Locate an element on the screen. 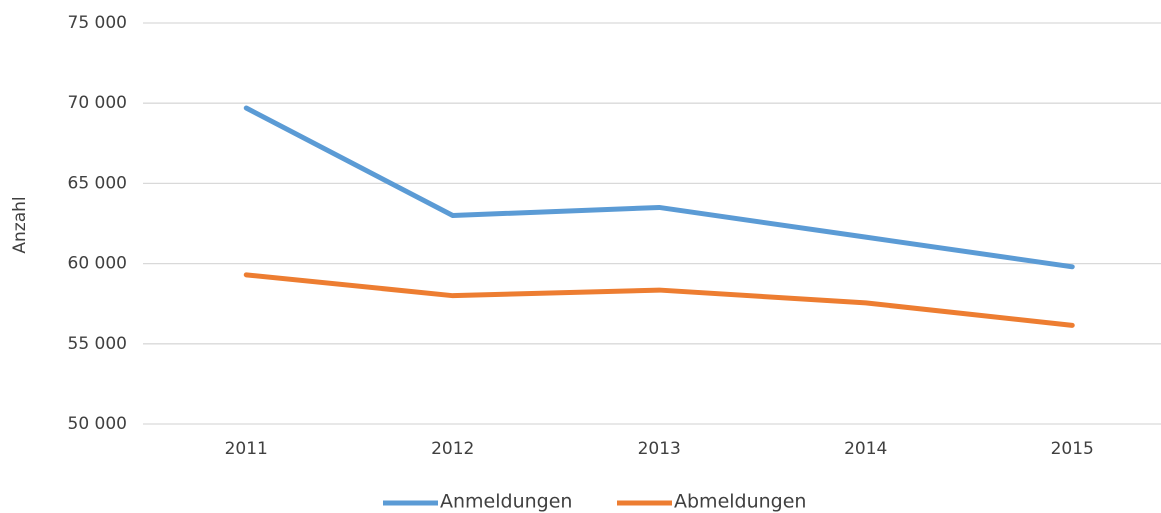 The width and height of the screenshot is (1161, 513). x-tick-label: 2011 is located at coordinates (246, 449).